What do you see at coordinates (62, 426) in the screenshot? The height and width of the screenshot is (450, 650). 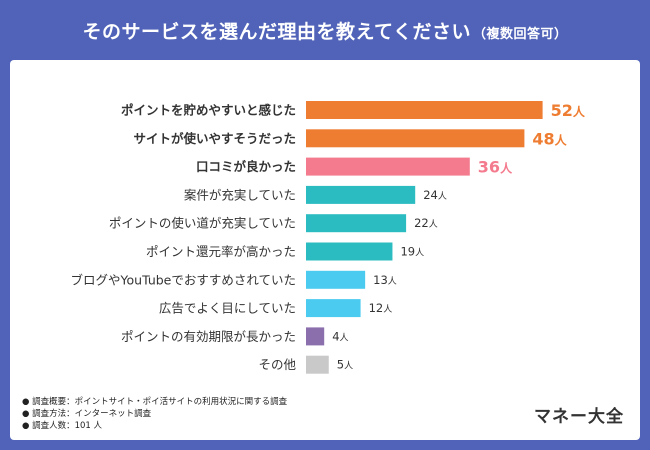 I see `survey-note: ● 調査人数：101 人` at bounding box center [62, 426].